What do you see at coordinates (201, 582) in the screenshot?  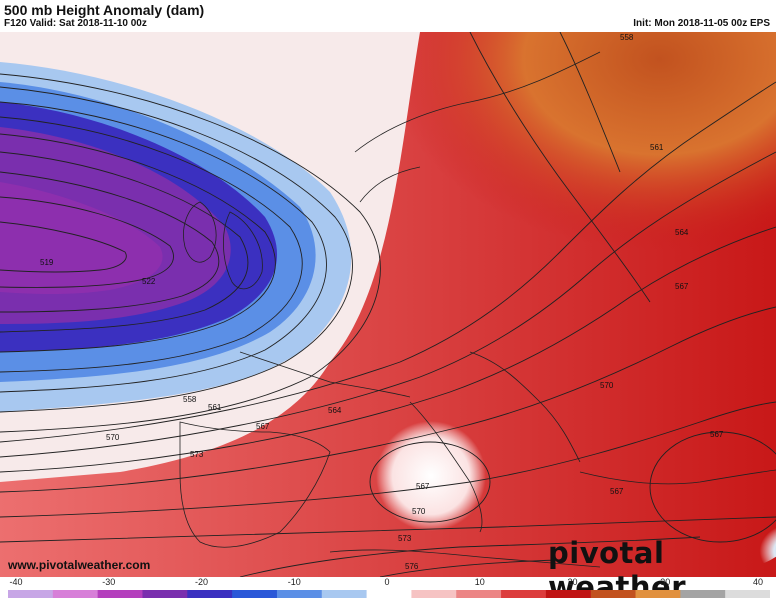 I see `colorbar-tick-label: -20` at bounding box center [201, 582].